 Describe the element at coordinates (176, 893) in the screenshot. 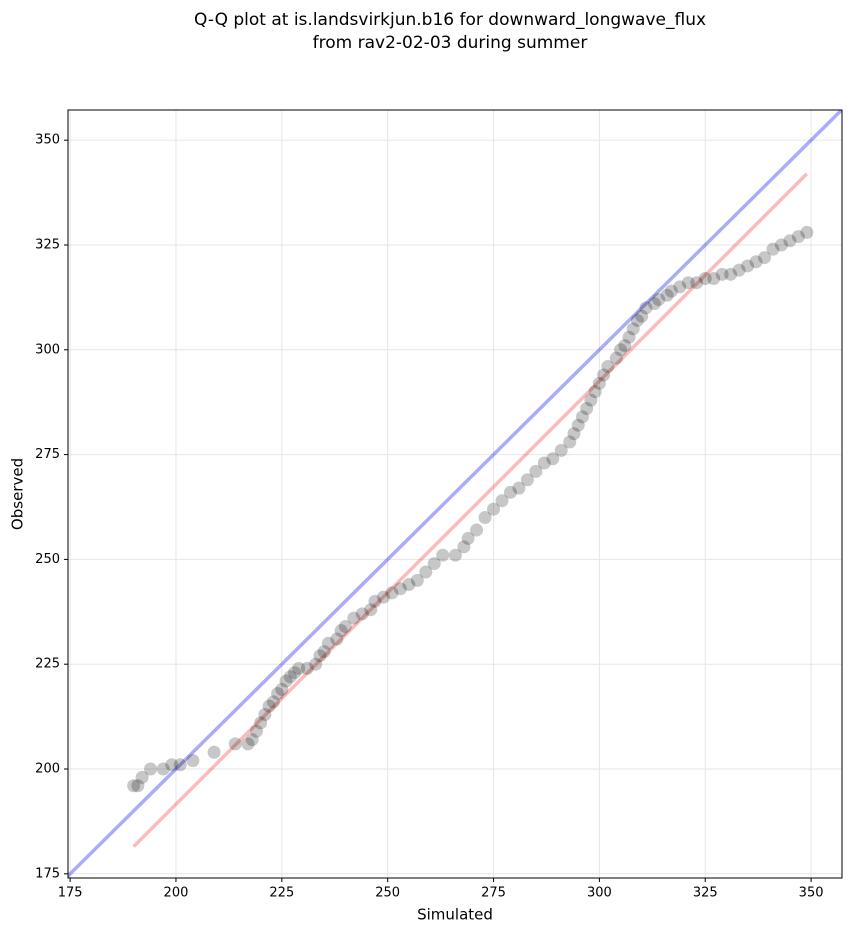

I see `x-tick-label: 200` at that location.